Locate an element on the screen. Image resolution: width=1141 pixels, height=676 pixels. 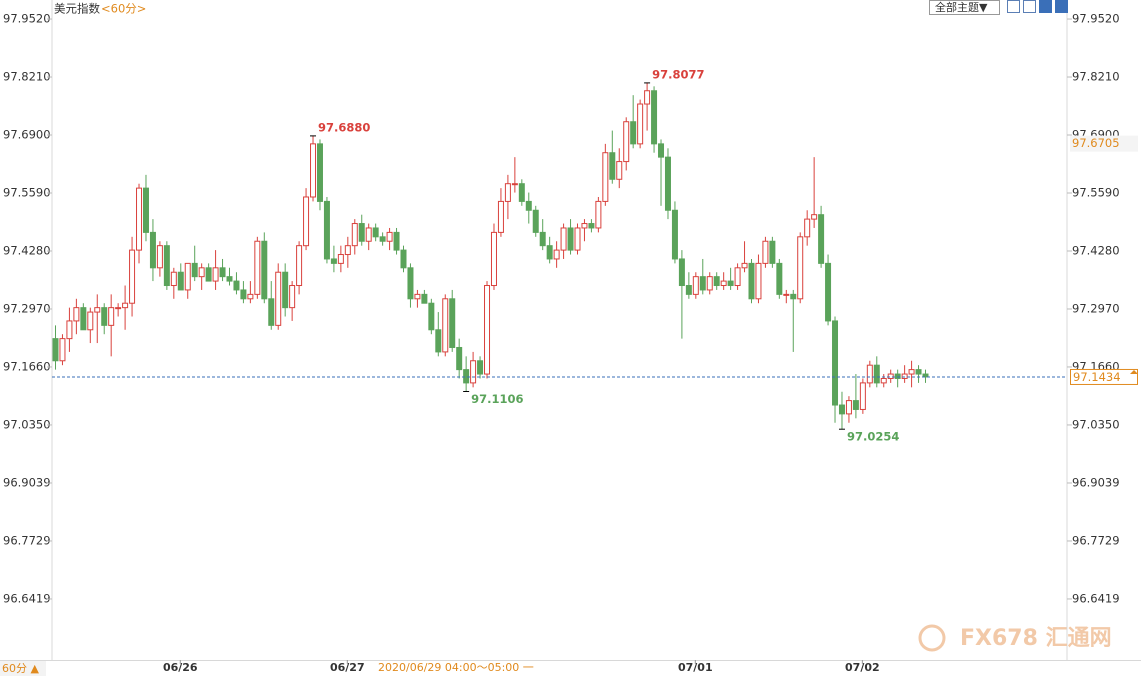
y2-tick-label: 96.9039 is located at coordinates (1096, 482).